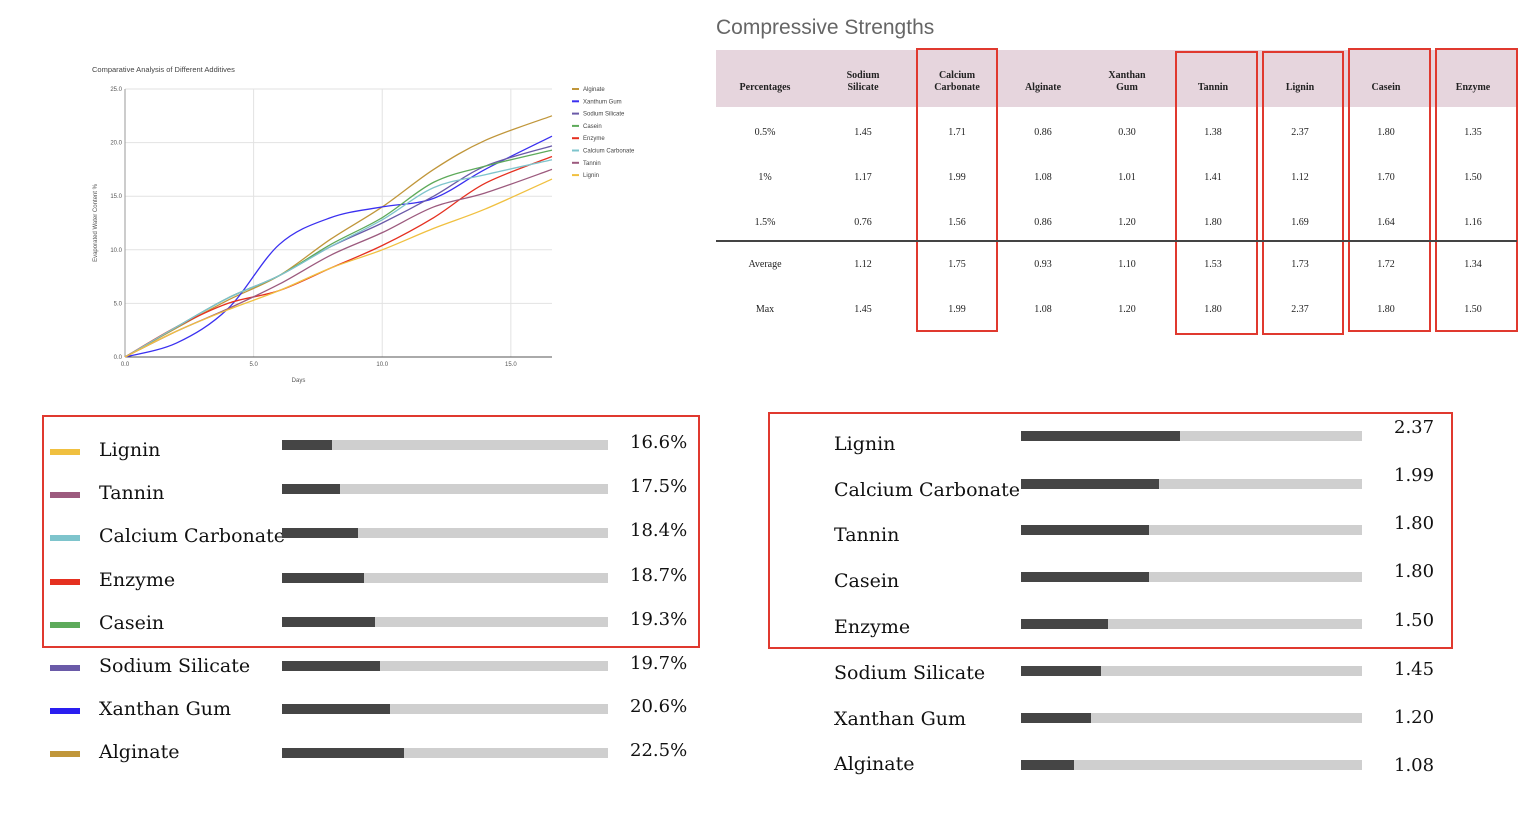 This screenshot has height=822, width=1536. I want to click on column-header: Sodium Silicate, so click(863, 82).